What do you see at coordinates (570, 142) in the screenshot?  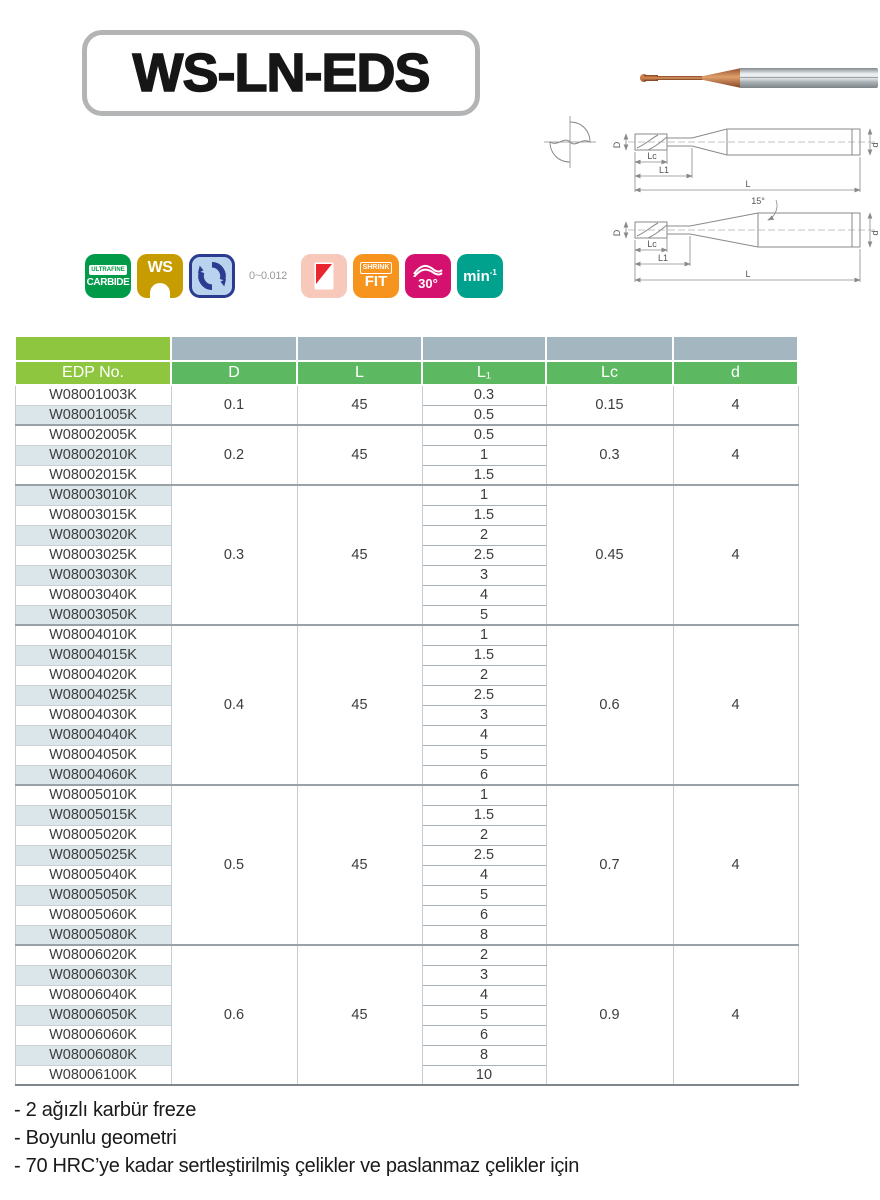 I see `end-view-icon` at bounding box center [570, 142].